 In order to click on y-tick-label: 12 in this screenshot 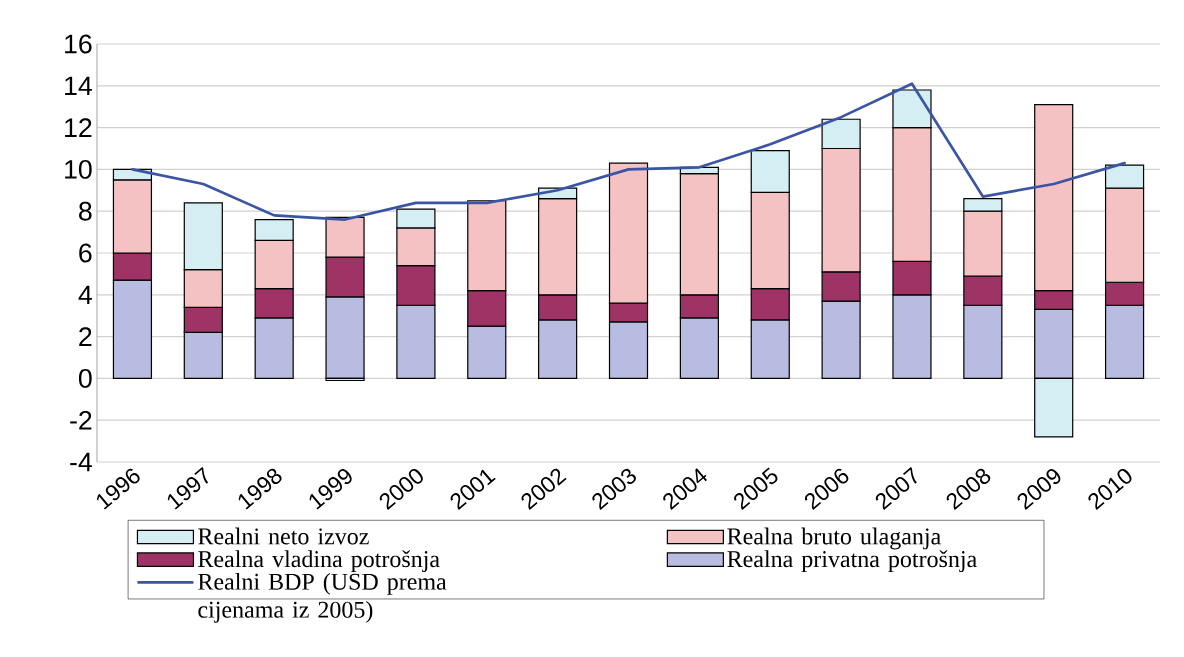, I will do `click(78, 127)`.